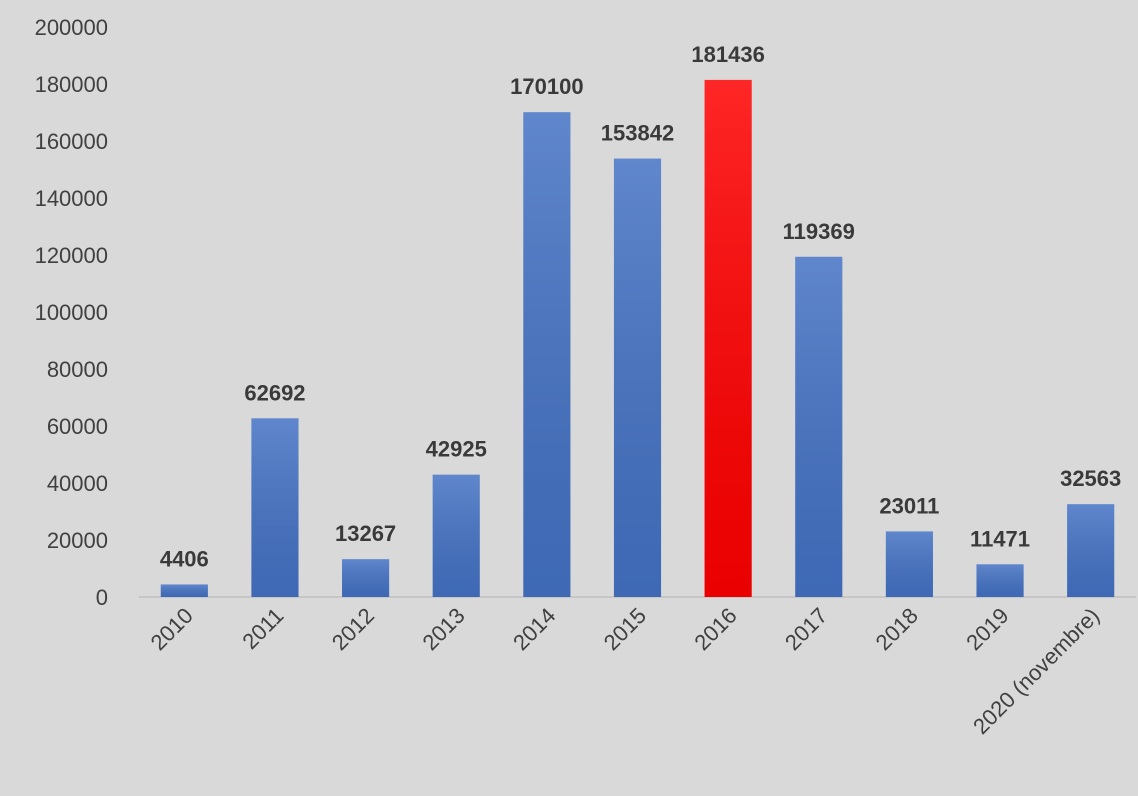  Describe the element at coordinates (727, 54) in the screenshot. I see `value-label: 181436` at that location.